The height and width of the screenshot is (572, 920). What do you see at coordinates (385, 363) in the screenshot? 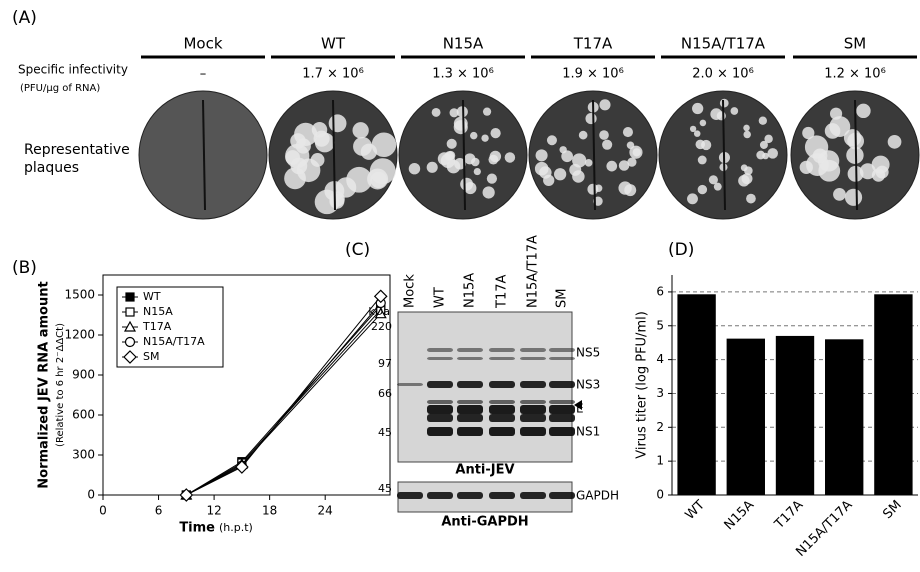
I see `mw-marker: 97` at bounding box center [385, 363].